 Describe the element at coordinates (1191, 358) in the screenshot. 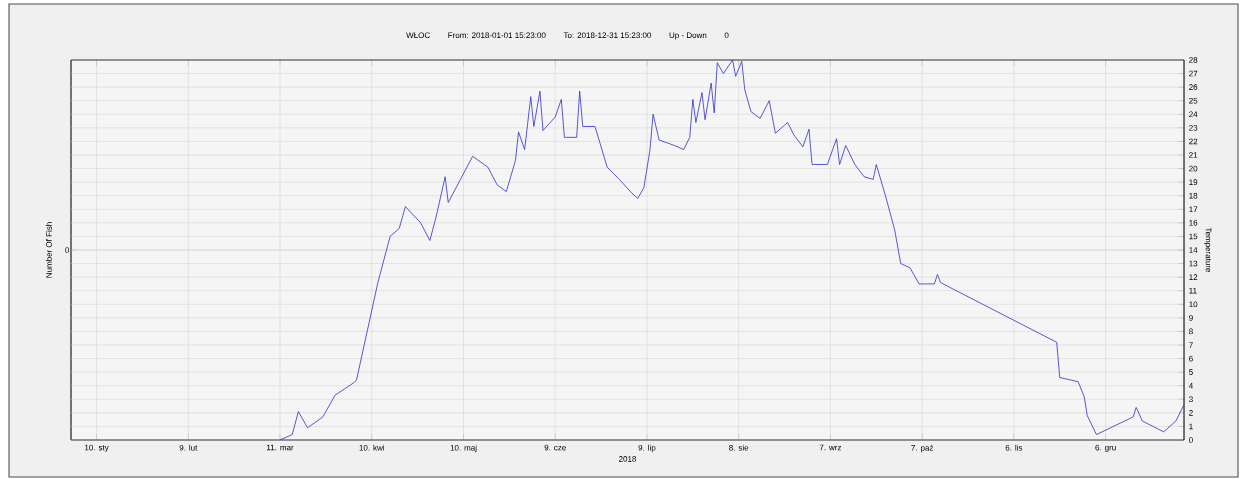

I see `y2-tick-label: 6` at that location.